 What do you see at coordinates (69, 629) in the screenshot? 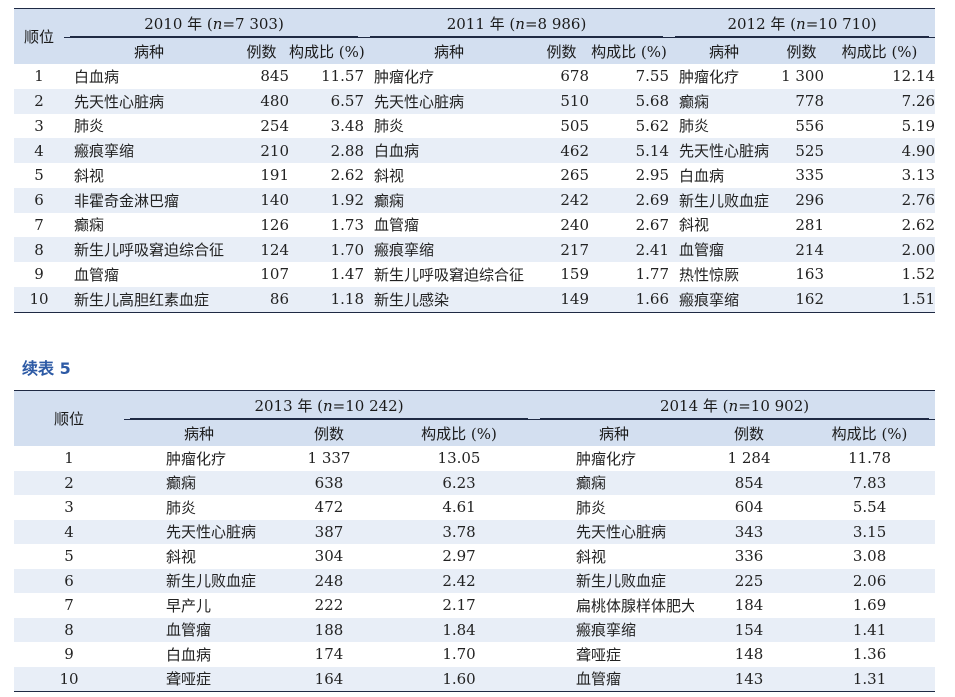
I see `rank-cell: 8` at bounding box center [69, 629].